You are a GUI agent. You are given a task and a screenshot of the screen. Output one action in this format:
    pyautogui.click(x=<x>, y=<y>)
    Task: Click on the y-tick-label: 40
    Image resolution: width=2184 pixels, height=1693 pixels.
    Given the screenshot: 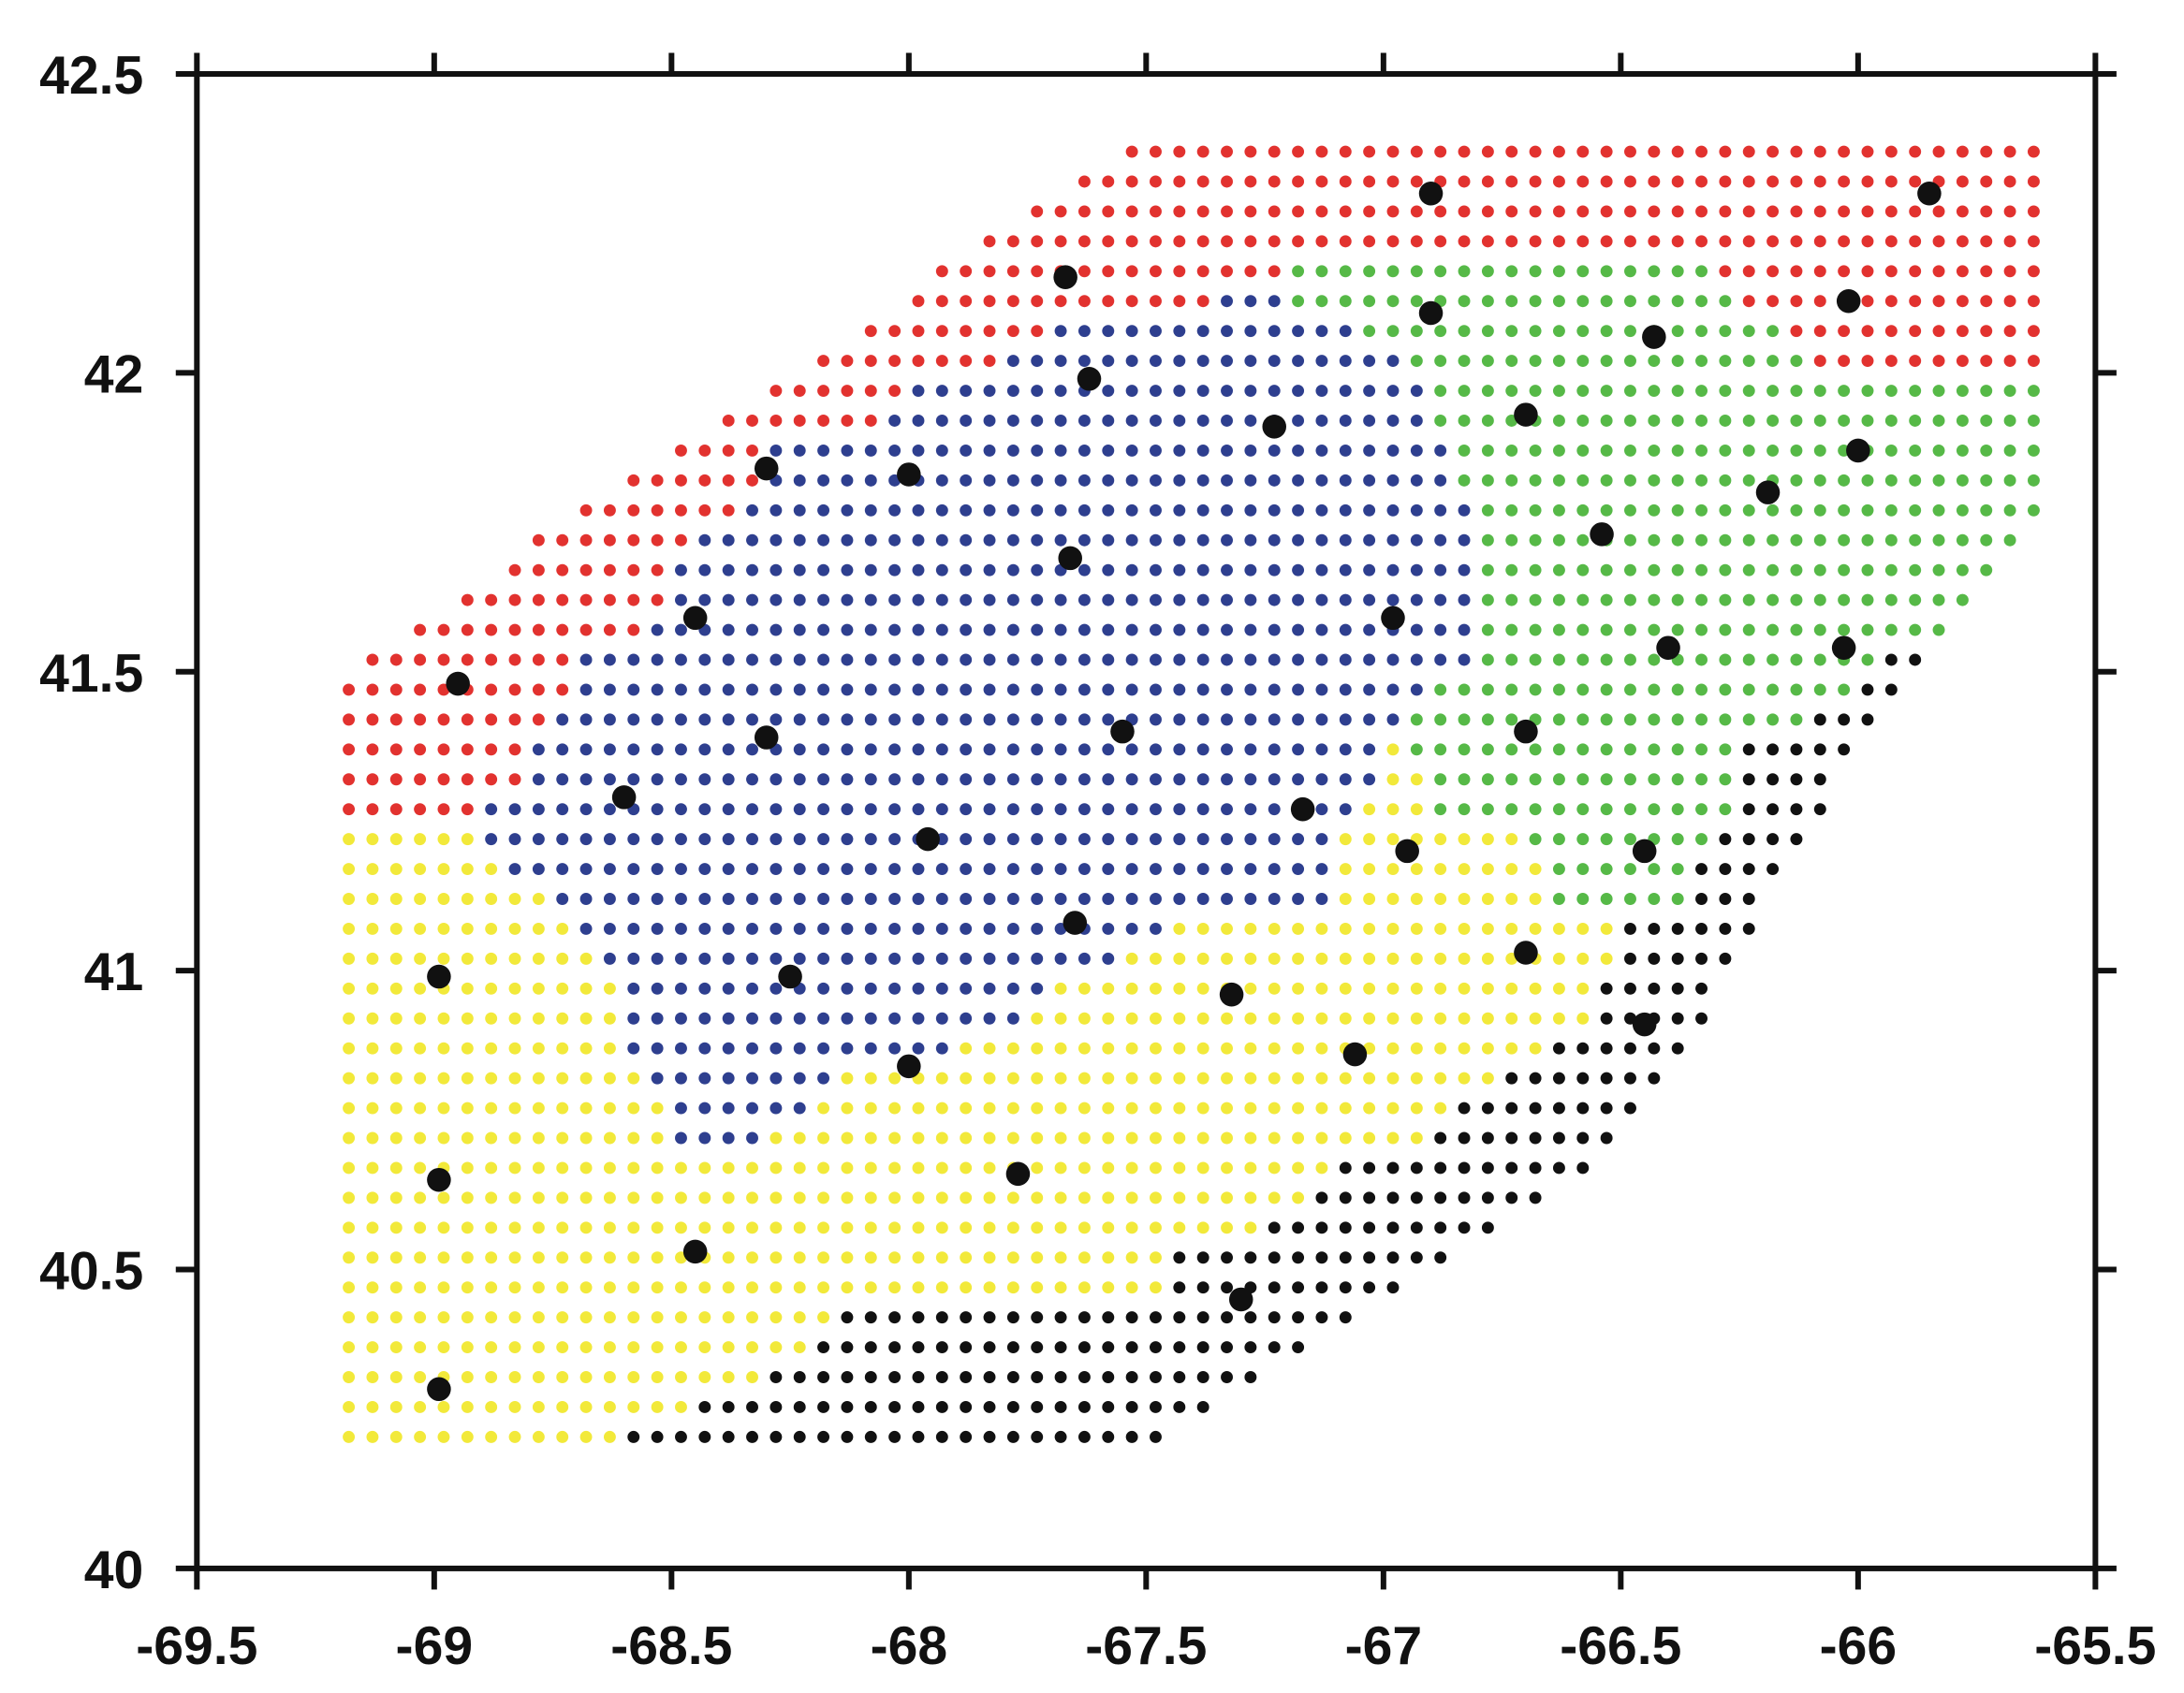 What is the action you would take?
    pyautogui.click(x=114, y=1570)
    